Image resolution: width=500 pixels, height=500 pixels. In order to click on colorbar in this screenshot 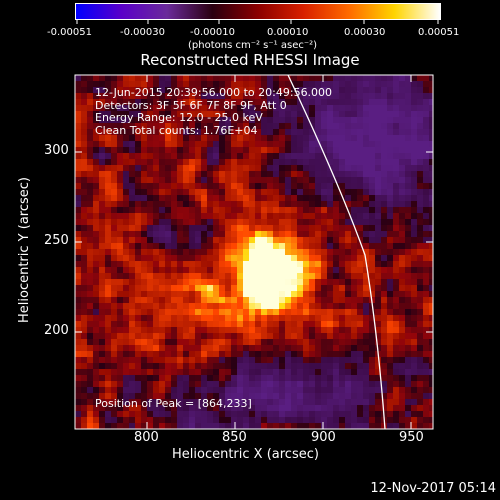, I will do `click(258, 11)`.